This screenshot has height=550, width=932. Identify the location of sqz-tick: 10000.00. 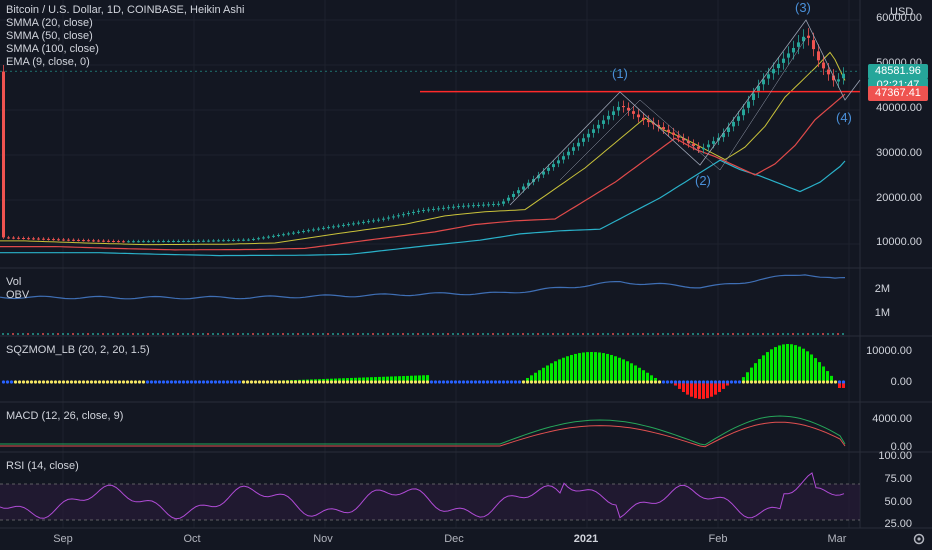
(889, 351).